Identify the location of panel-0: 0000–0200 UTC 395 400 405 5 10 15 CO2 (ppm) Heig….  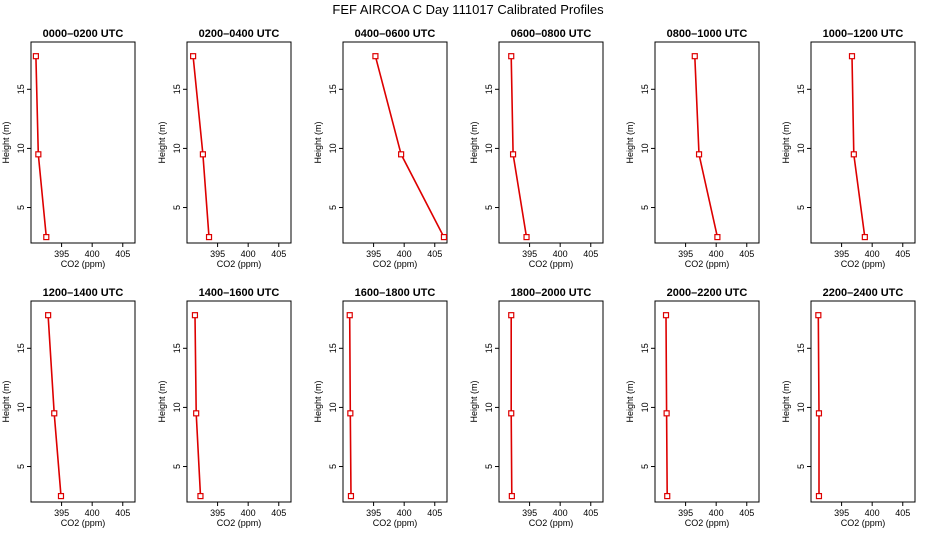
(68, 148).